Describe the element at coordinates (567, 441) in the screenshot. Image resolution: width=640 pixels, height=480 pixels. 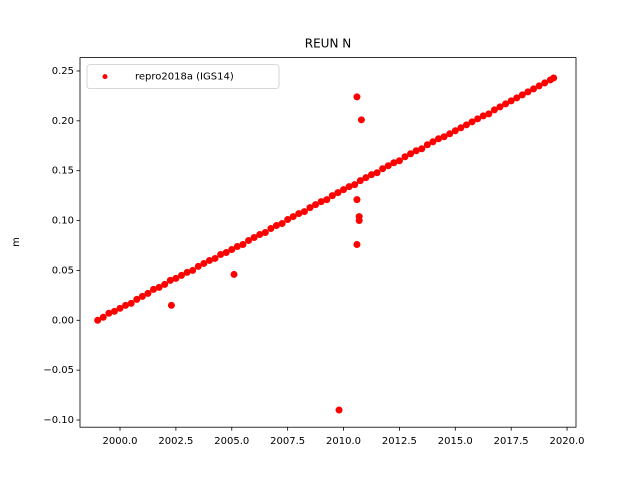
I see `x-tick-label: 2020.0` at that location.